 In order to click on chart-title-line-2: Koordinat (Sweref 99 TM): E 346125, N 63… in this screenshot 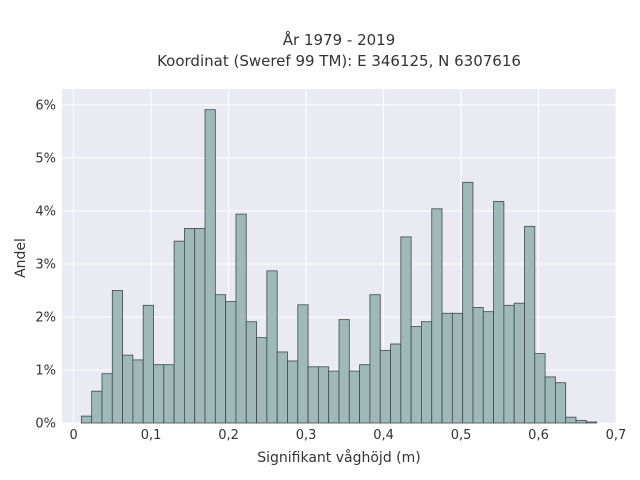, I will do `click(339, 61)`.